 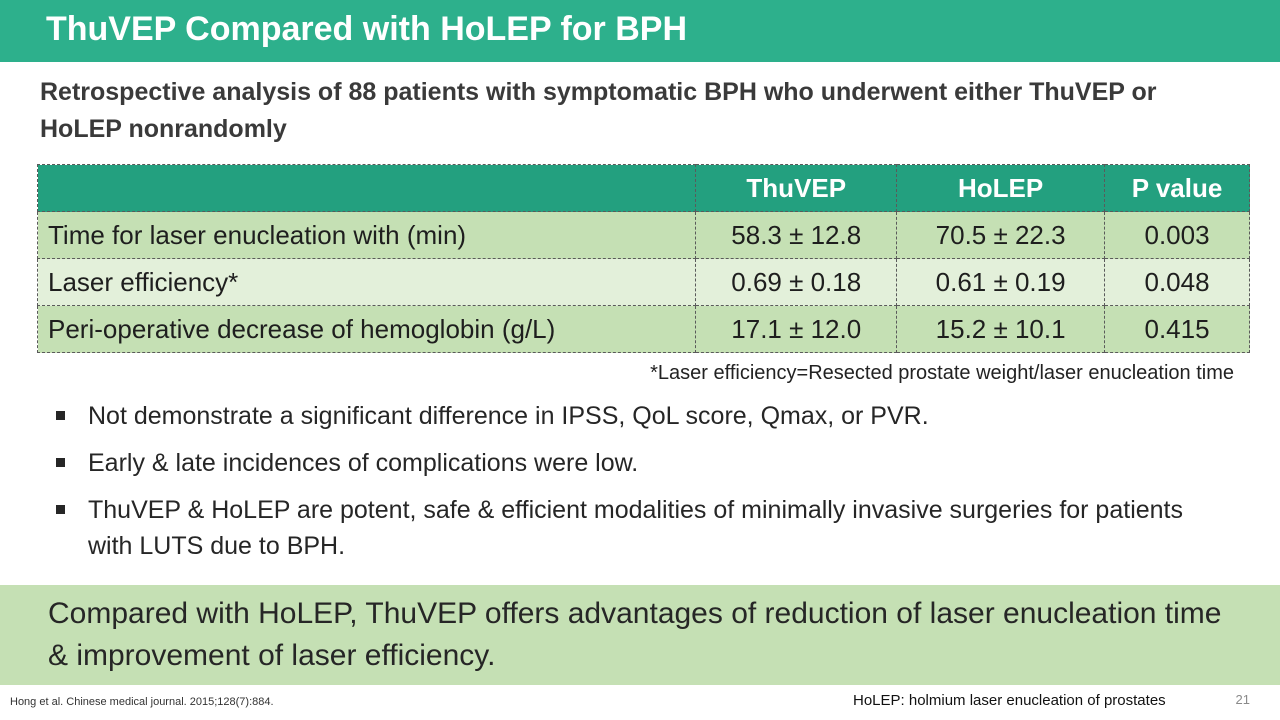 What do you see at coordinates (1177, 188) in the screenshot?
I see `header-cell-p-value: P value` at bounding box center [1177, 188].